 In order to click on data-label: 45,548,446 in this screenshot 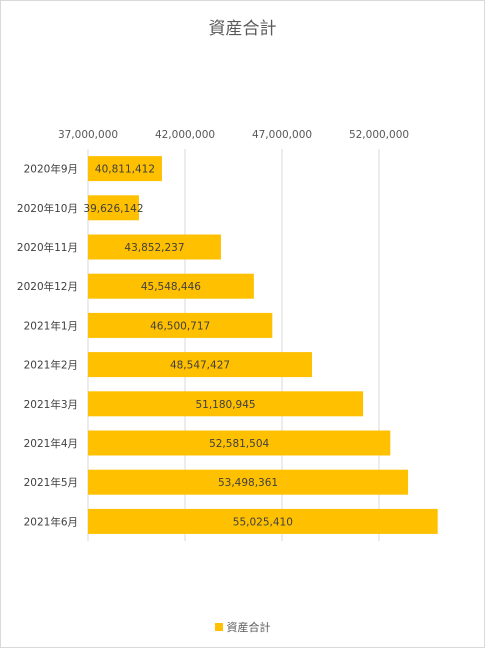, I will do `click(171, 287)`.